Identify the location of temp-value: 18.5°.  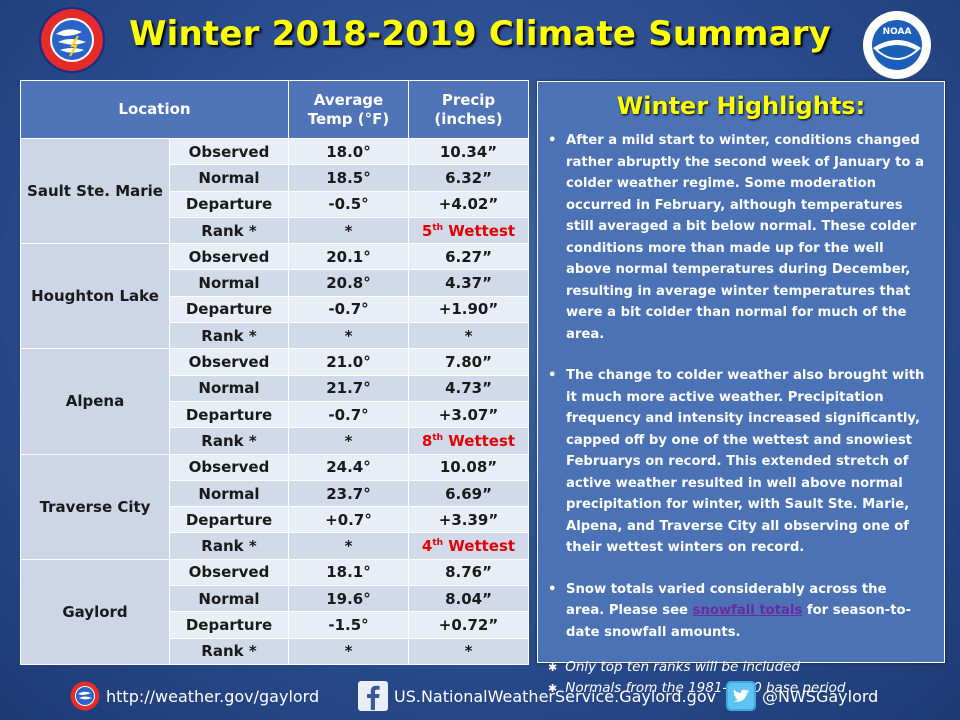
(348, 178).